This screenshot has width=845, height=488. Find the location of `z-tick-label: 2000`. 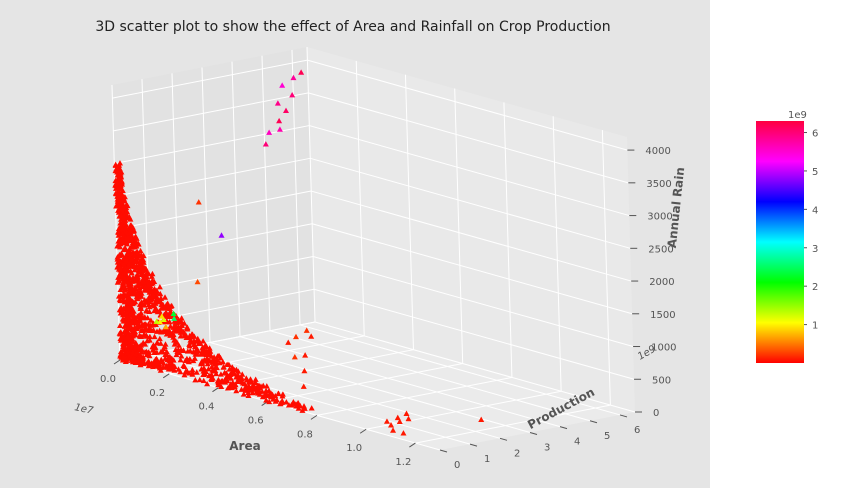

z-tick-label: 2000 is located at coordinates (661, 282).